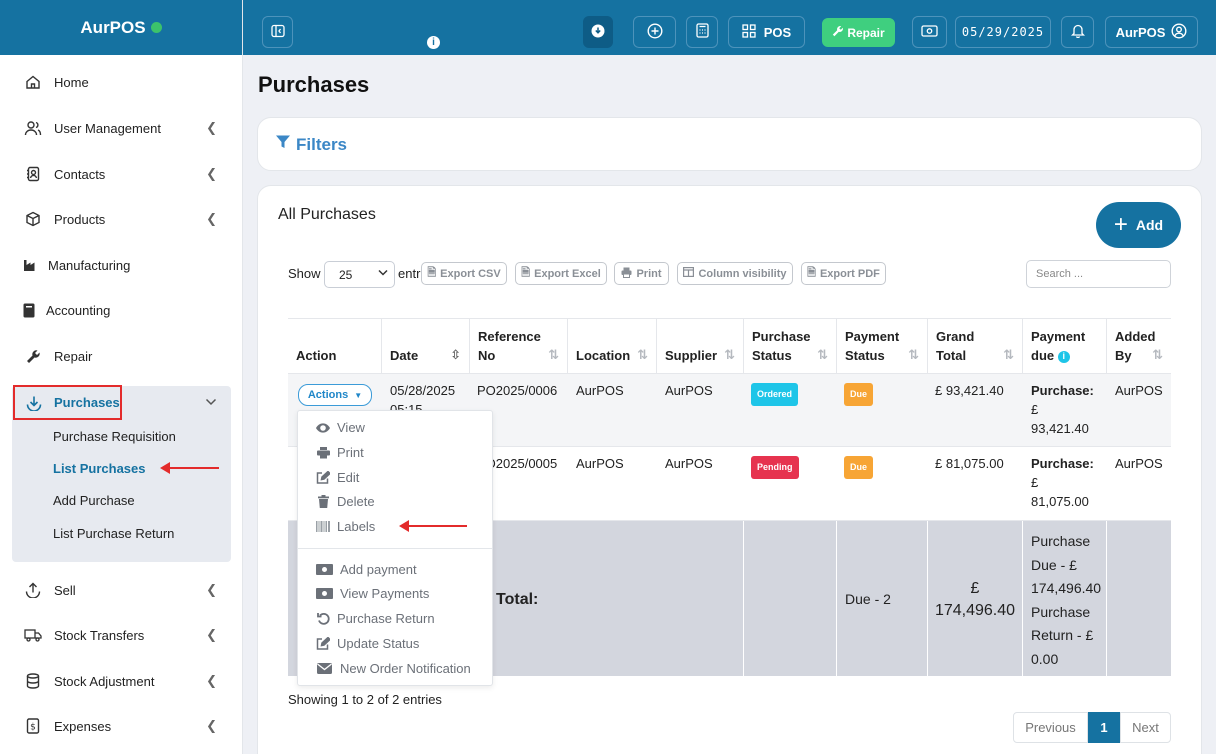 This screenshot has height=754, width=1216. What do you see at coordinates (612, 346) in the screenshot?
I see `col-location-header: Location ⇅` at bounding box center [612, 346].